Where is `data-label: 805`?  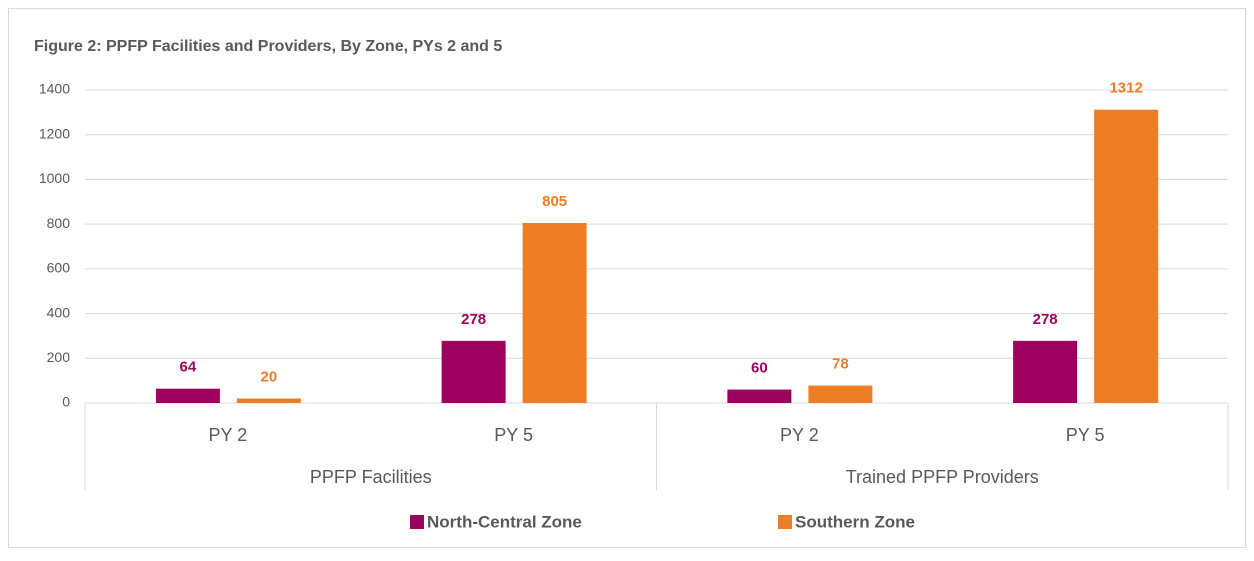
data-label: 805 is located at coordinates (554, 201).